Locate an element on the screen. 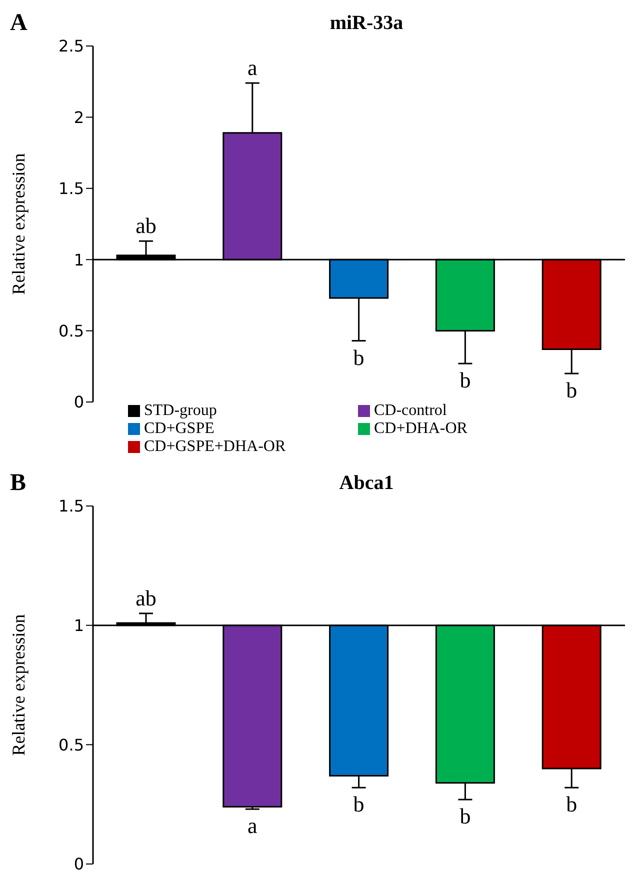 The width and height of the screenshot is (633, 878). chart-title: miR-33a is located at coordinates (367, 23).